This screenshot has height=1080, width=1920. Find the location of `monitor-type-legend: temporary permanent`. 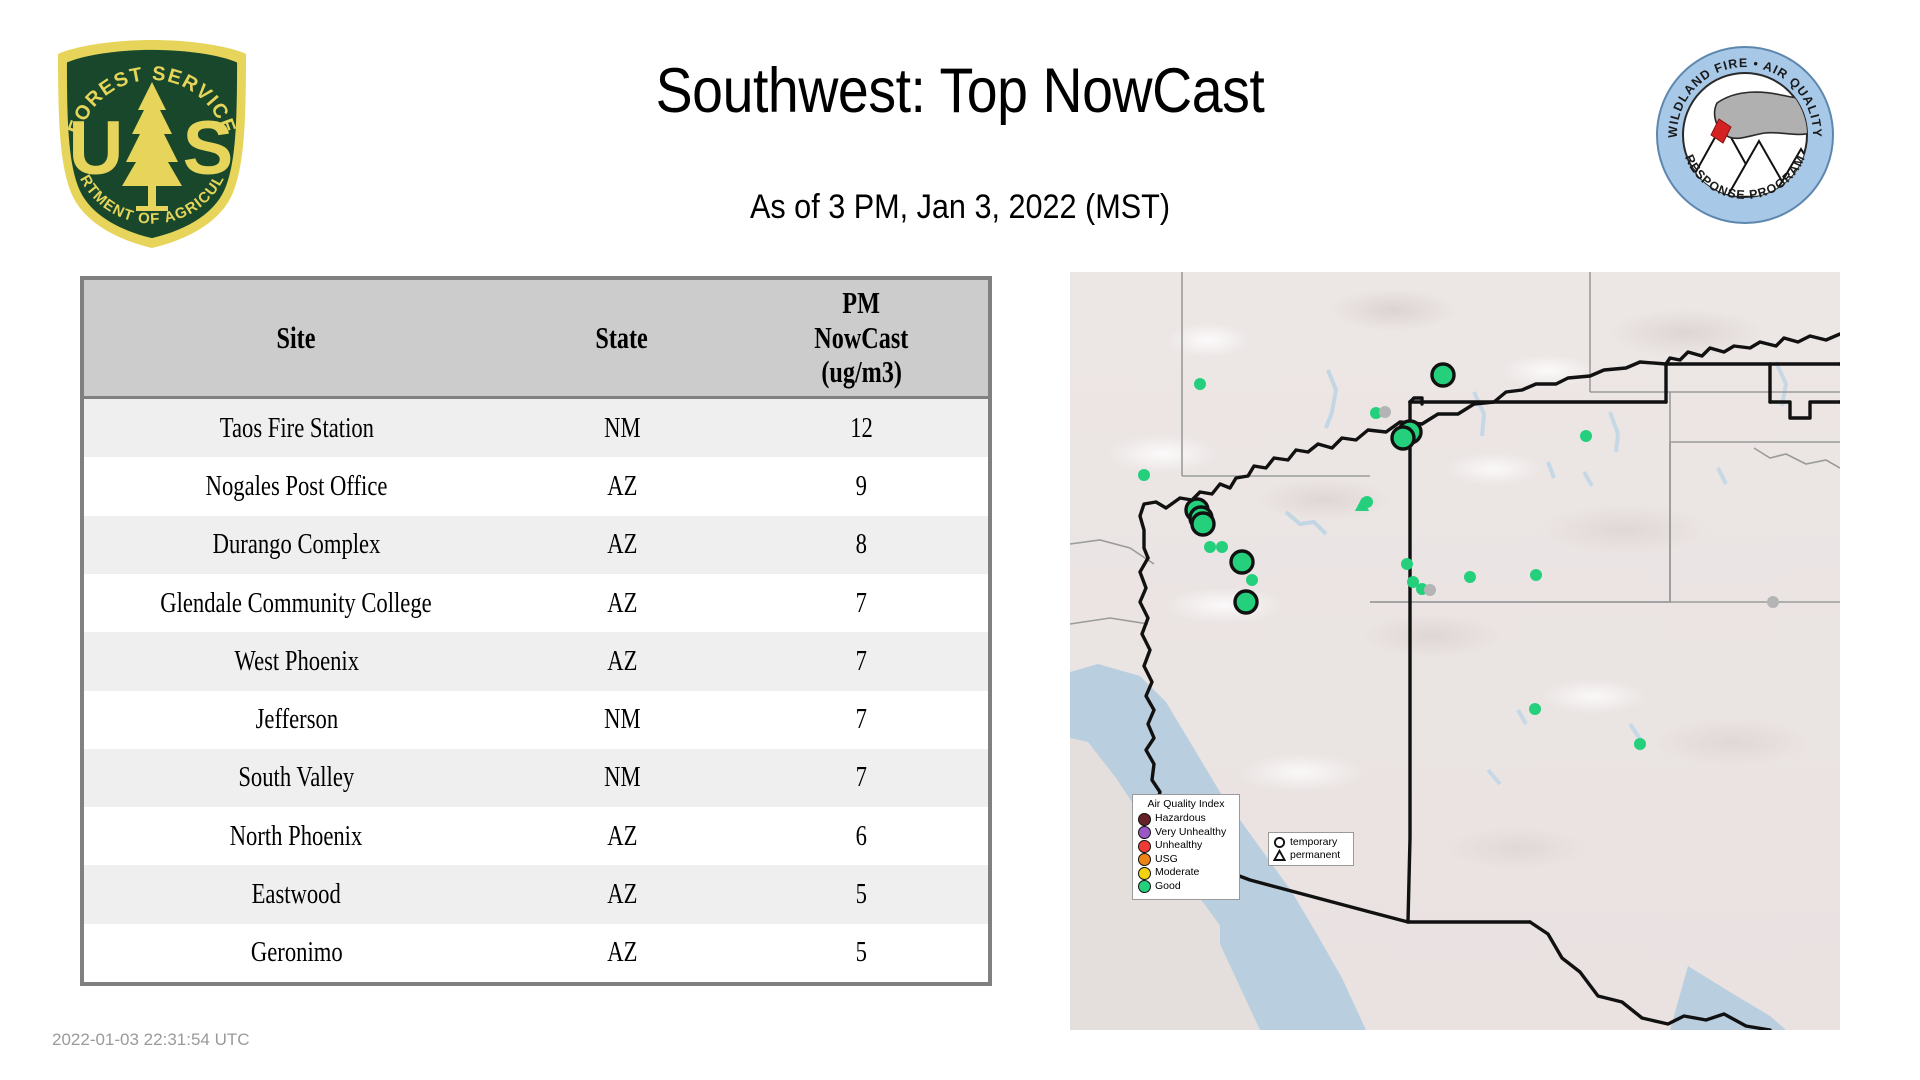

monitor-type-legend: temporary permanent is located at coordinates (1311, 849).